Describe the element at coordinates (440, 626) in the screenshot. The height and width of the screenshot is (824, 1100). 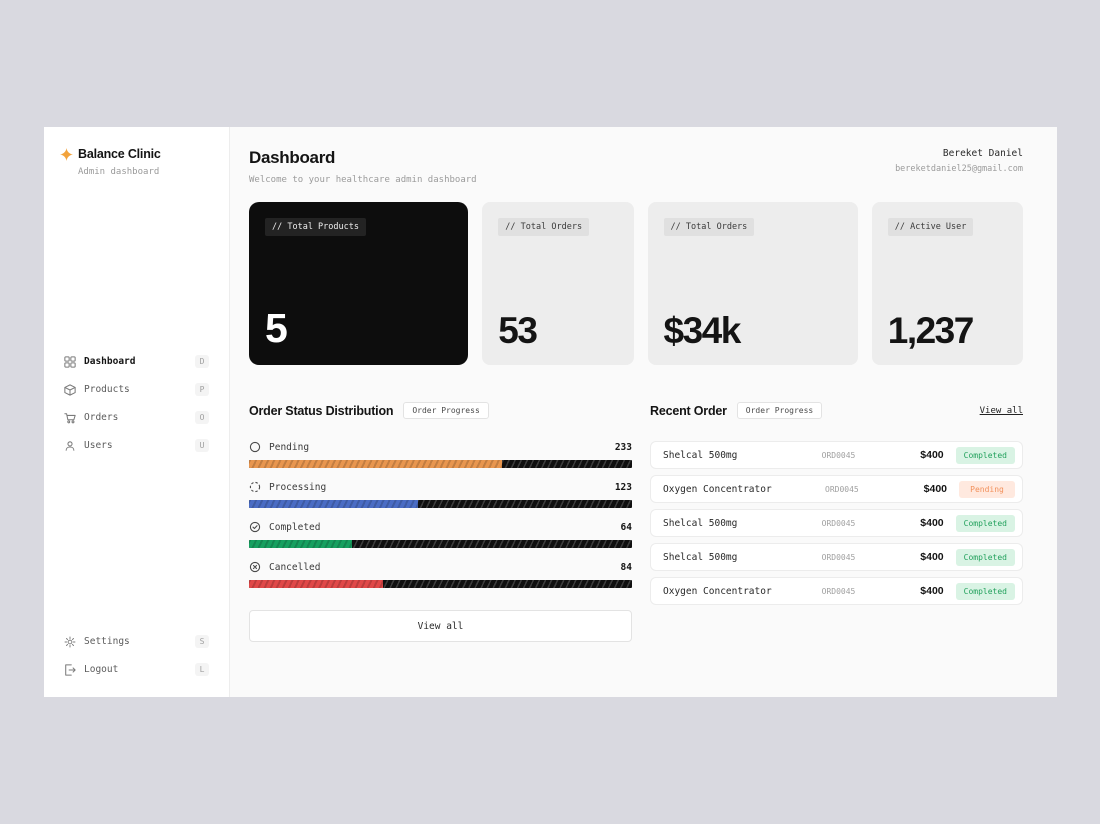
I see `view-all-button: View all` at that location.